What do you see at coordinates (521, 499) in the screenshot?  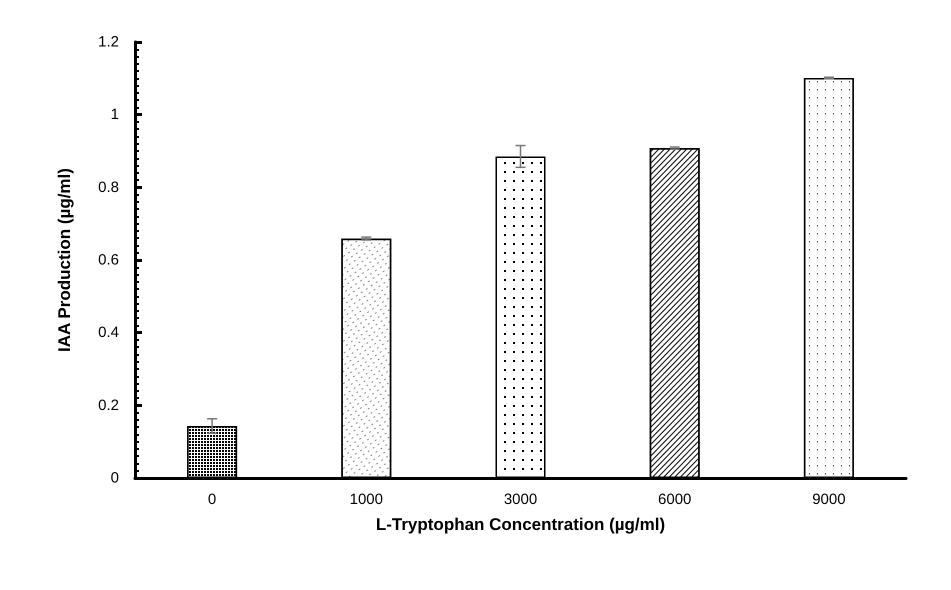 I see `x-tick-label: 3000` at bounding box center [521, 499].